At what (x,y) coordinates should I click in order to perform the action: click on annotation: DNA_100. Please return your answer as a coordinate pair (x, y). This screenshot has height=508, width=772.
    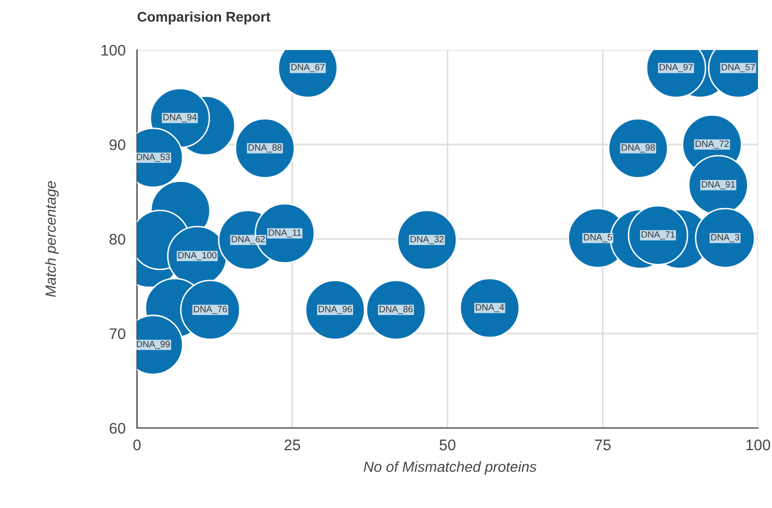
    Looking at the image, I should click on (197, 256).